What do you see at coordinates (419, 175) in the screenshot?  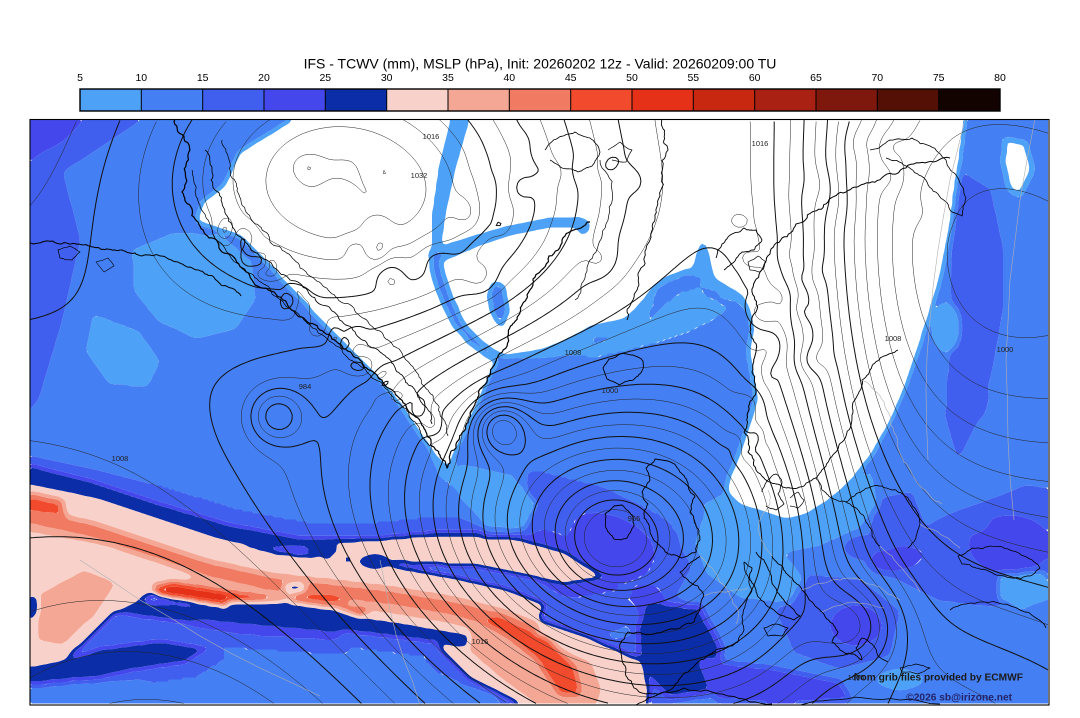 I see `svg-text: 1032` at bounding box center [419, 175].